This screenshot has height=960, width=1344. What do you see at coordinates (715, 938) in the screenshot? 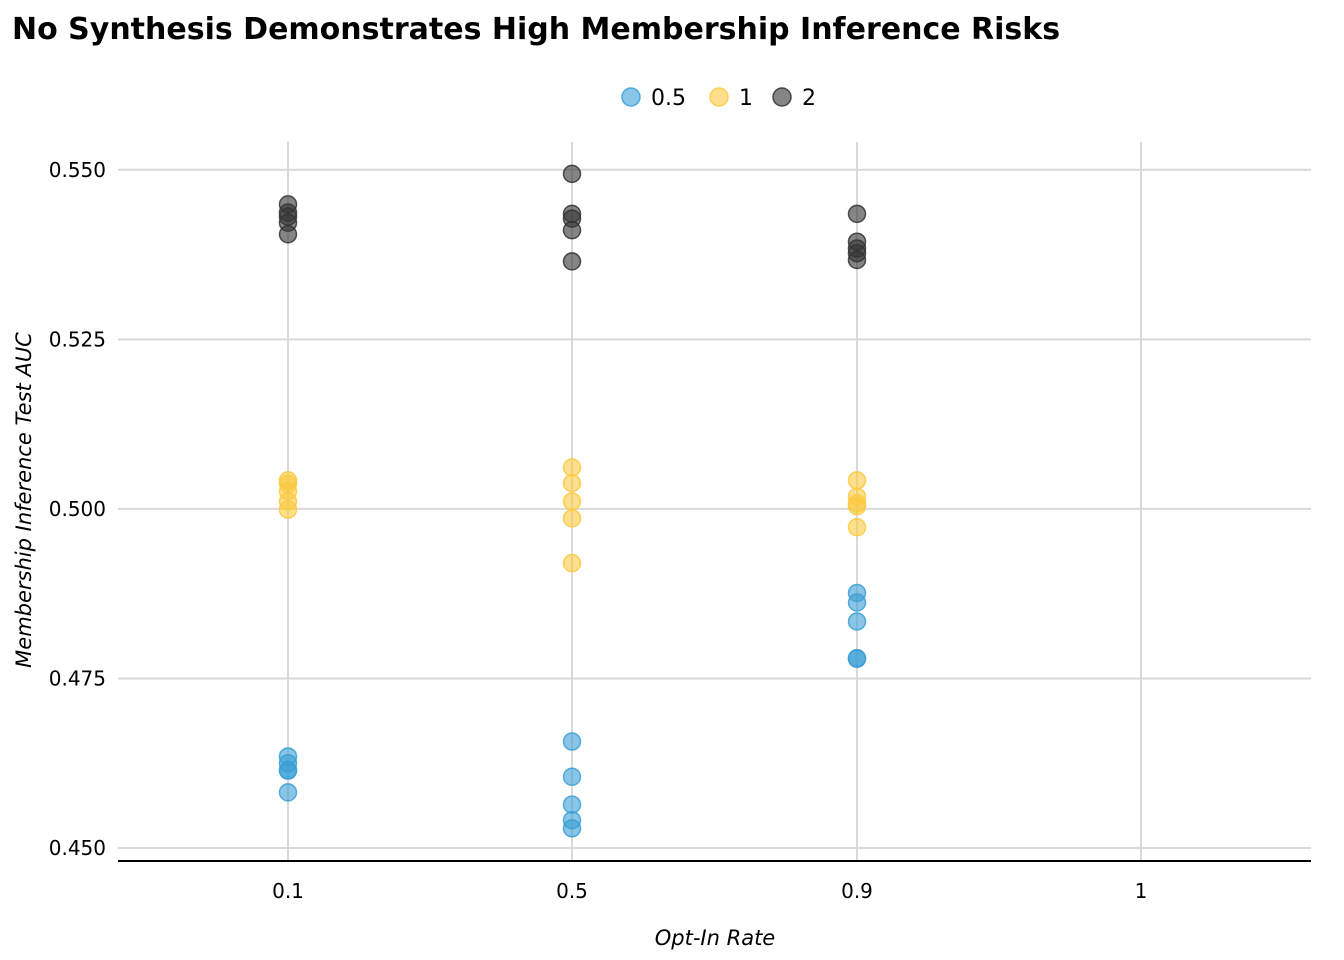
I see `x-axis-label: Opt-In Rate` at bounding box center [715, 938].